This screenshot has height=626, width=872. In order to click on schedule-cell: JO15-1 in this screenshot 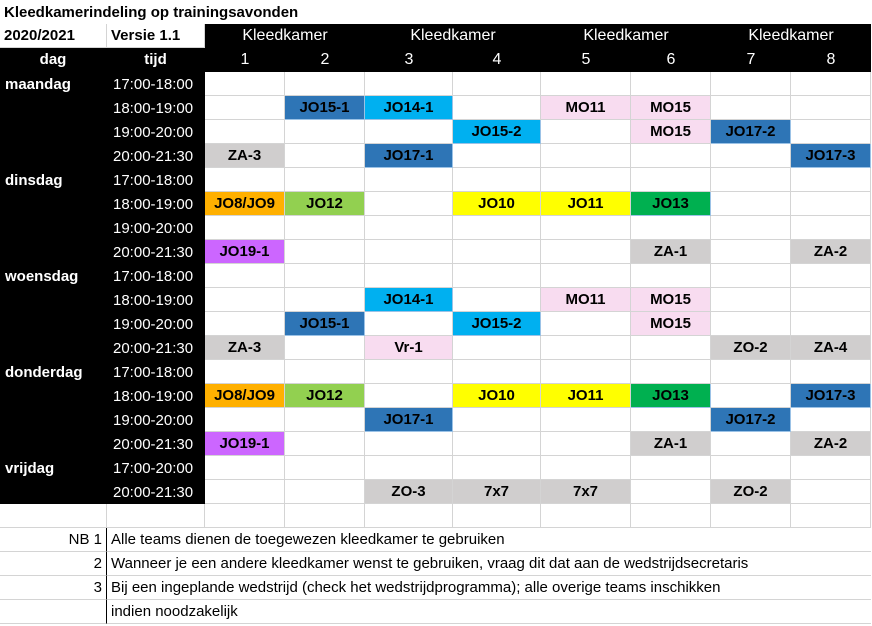, I will do `click(325, 324)`.